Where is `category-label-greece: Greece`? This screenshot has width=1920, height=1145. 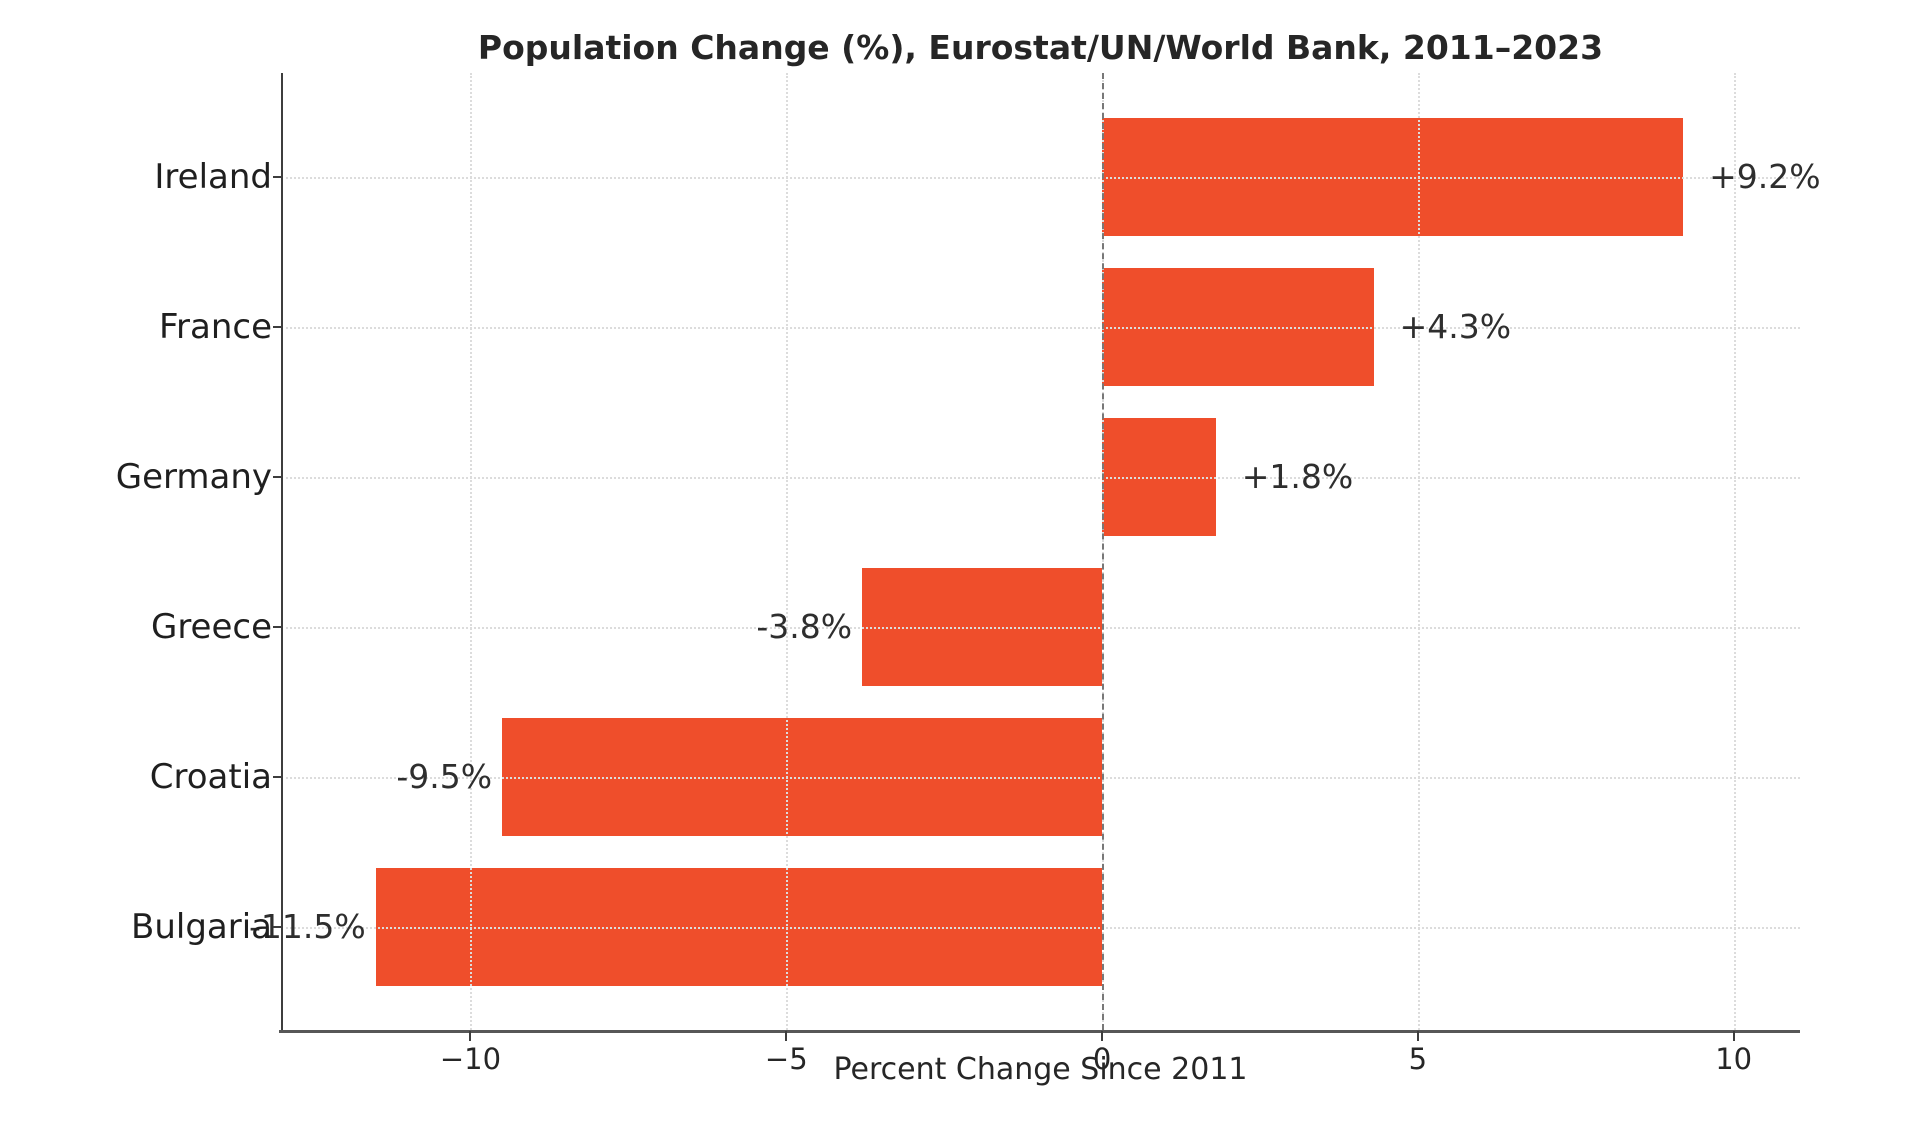 category-label-greece: Greece is located at coordinates (211, 627).